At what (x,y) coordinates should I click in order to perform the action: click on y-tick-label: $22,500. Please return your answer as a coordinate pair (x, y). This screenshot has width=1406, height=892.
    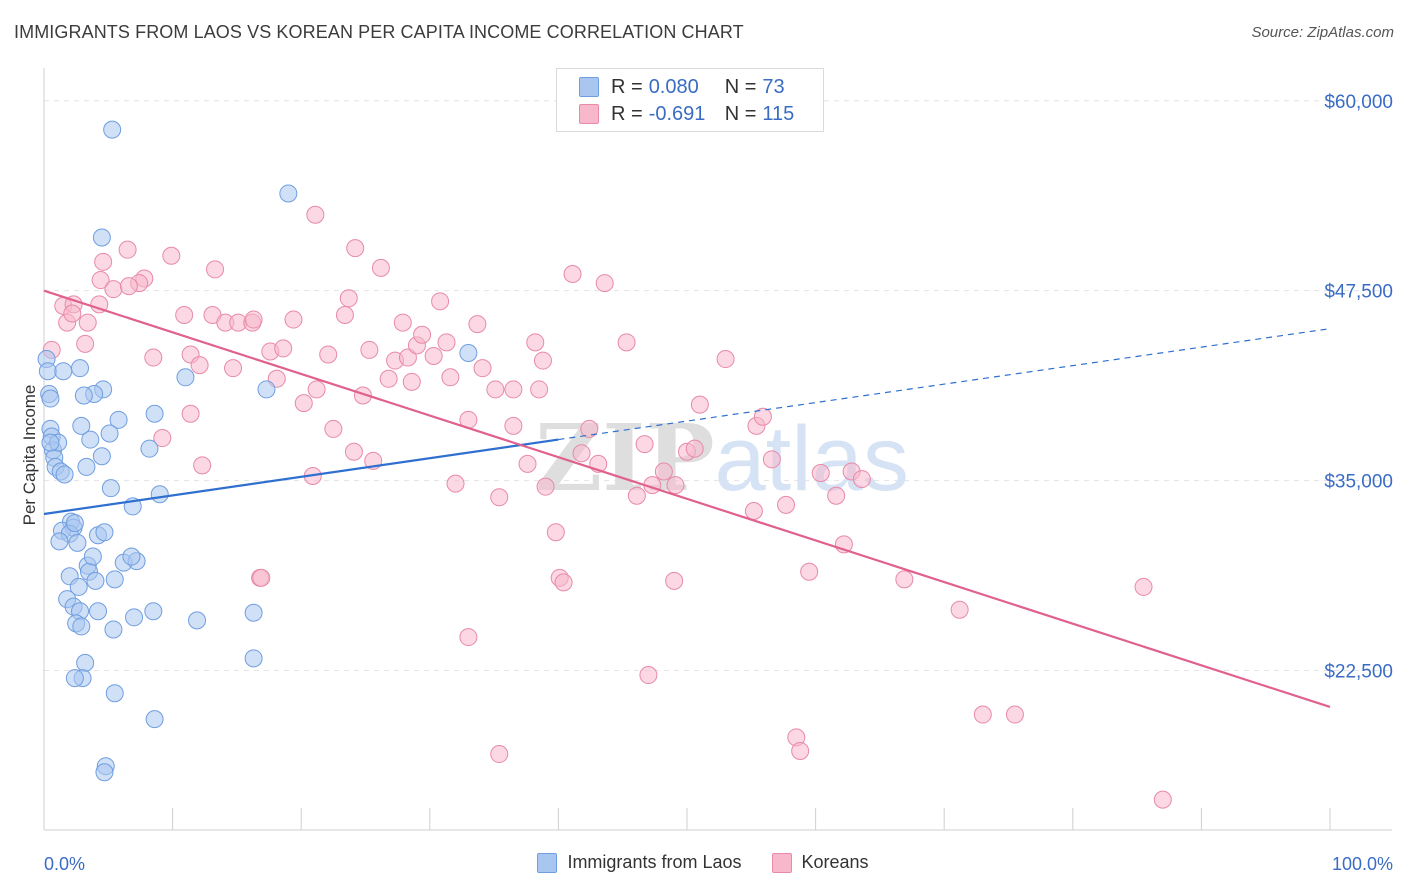
    Looking at the image, I should click on (1358, 671).